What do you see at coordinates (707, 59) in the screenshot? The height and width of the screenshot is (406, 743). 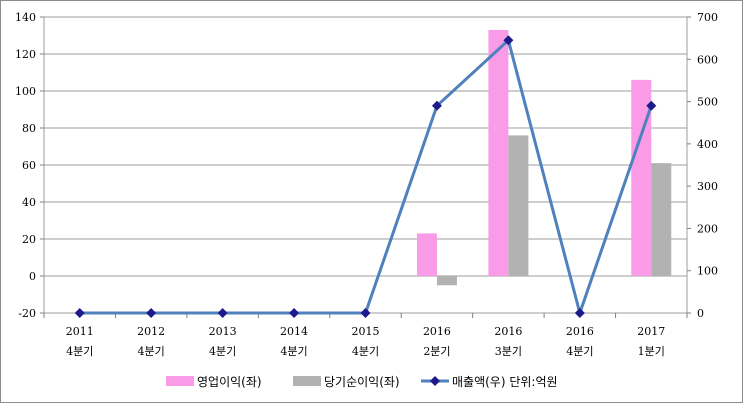 I see `right-tick-label: 600` at bounding box center [707, 59].